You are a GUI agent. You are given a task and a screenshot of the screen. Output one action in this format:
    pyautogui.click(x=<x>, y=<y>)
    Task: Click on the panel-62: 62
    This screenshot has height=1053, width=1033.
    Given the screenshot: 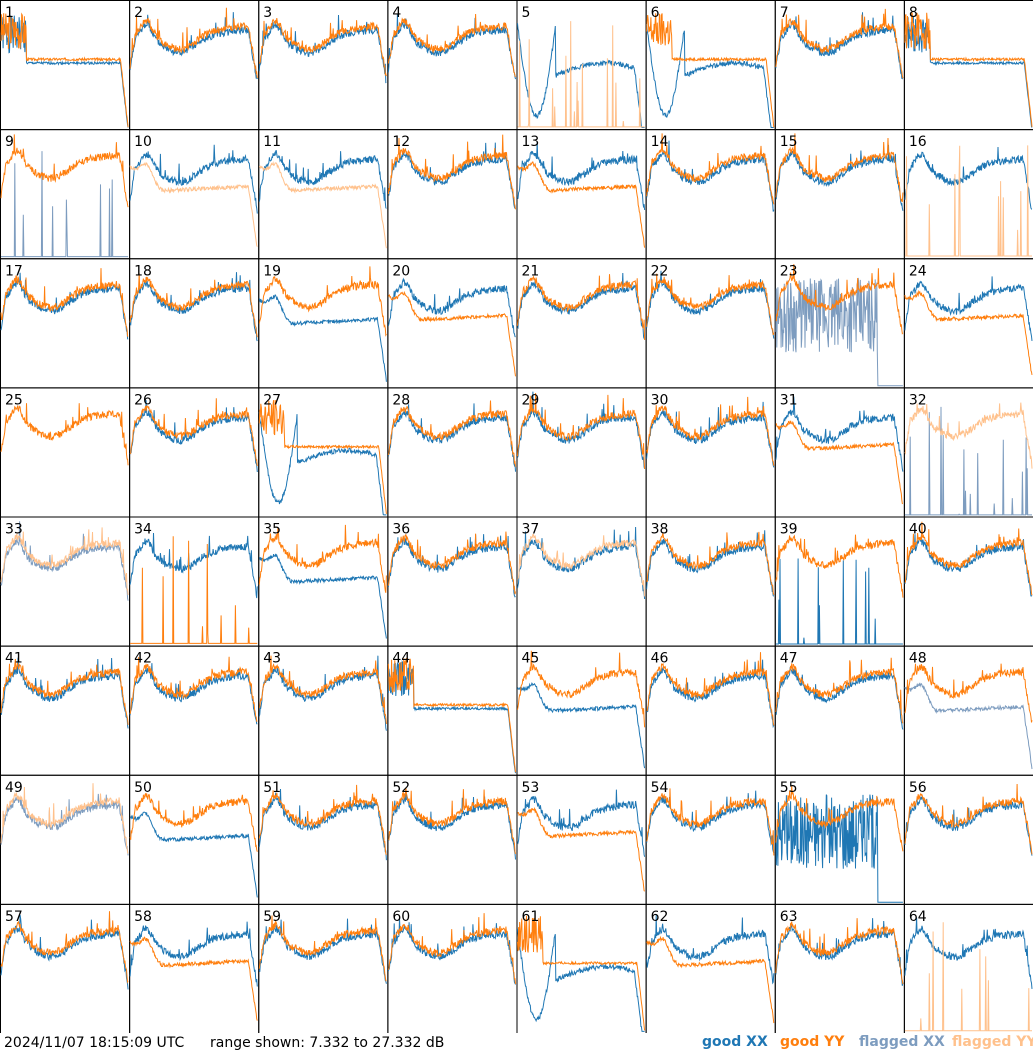 What is the action you would take?
    pyautogui.click(x=710, y=968)
    